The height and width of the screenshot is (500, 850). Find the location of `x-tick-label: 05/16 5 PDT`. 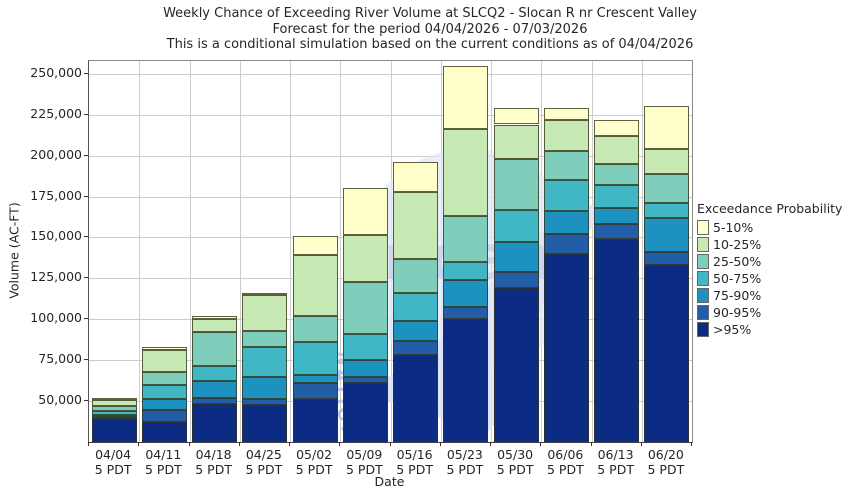

x-tick-label: 05/16 5 PDT is located at coordinates (415, 462).